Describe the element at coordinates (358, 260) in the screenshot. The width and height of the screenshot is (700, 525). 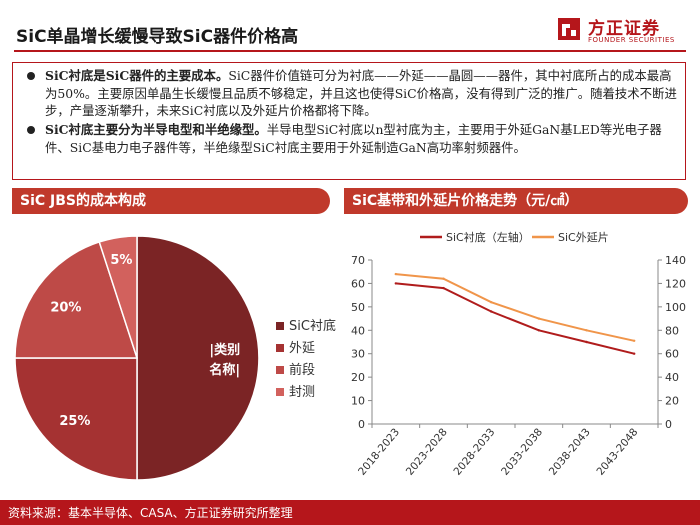
I see `y-tick-label-left: 70` at that location.